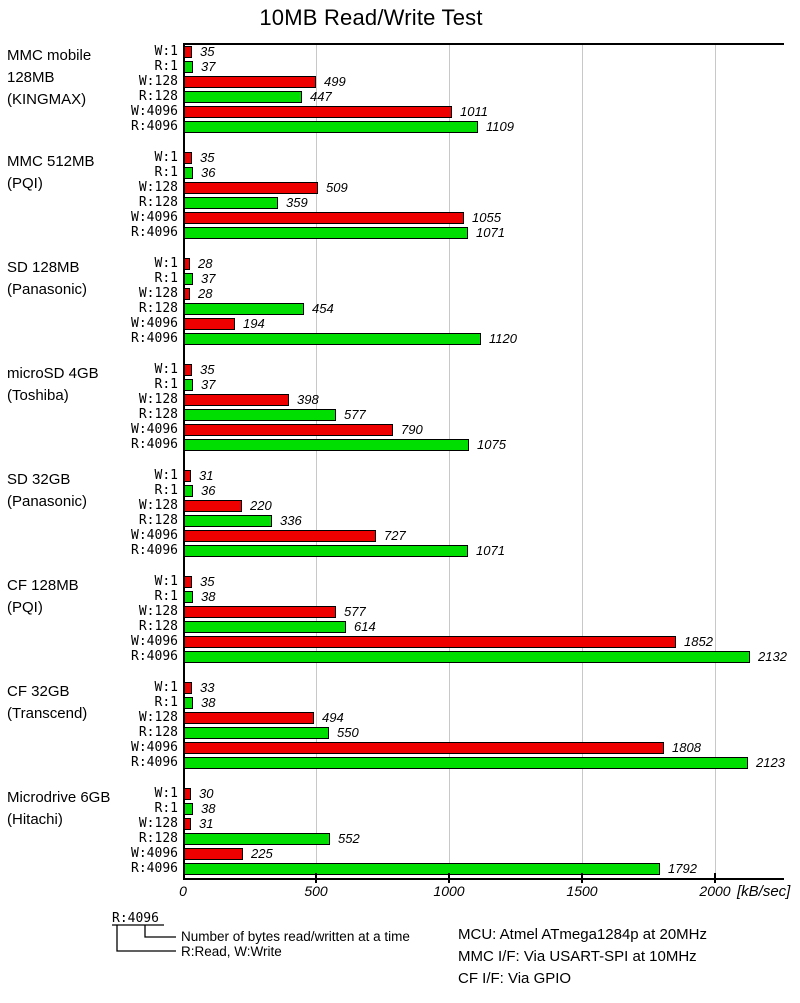  What do you see at coordinates (355, 414) in the screenshot?
I see `bar-value-label: 577` at bounding box center [355, 414].